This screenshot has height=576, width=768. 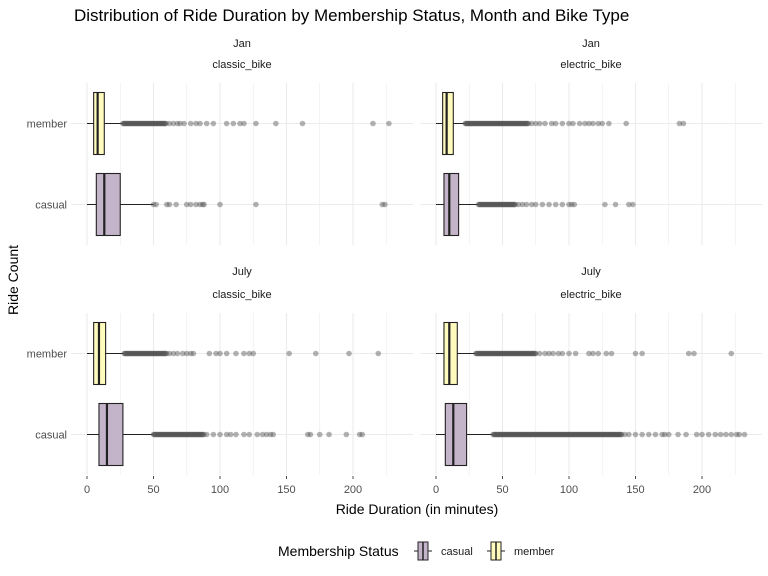 What do you see at coordinates (702, 490) in the screenshot?
I see `x-tick-label: 200` at bounding box center [702, 490].